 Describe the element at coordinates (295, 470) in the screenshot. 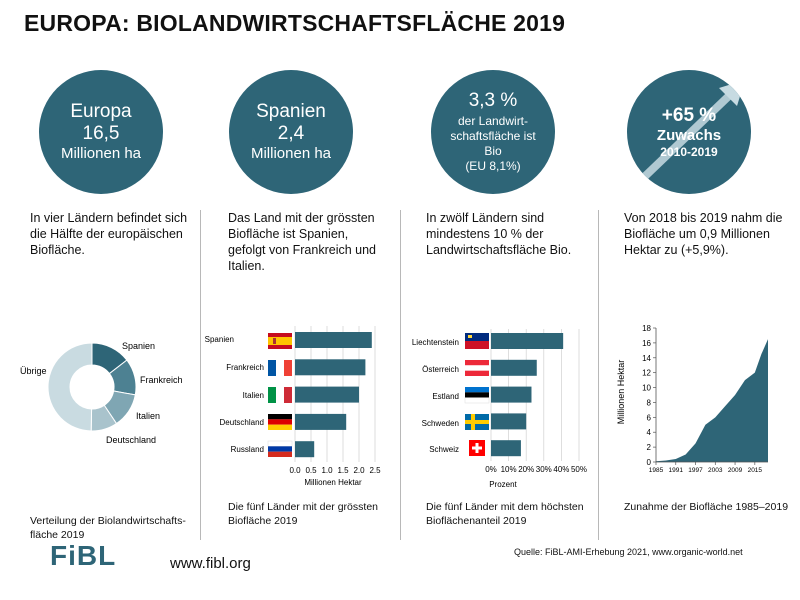

I see `bar1-tick-label: 0.0` at that location.